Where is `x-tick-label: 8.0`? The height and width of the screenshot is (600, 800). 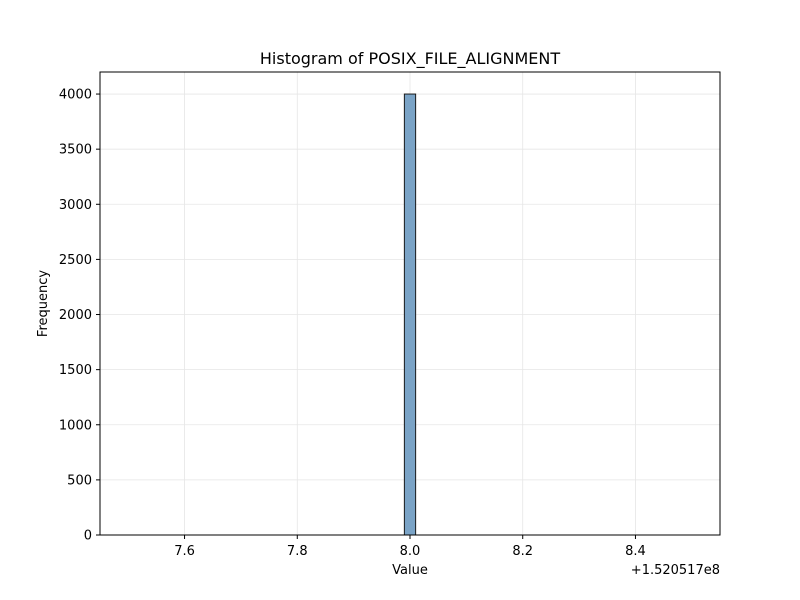 x-tick-label: 8.0 is located at coordinates (410, 551).